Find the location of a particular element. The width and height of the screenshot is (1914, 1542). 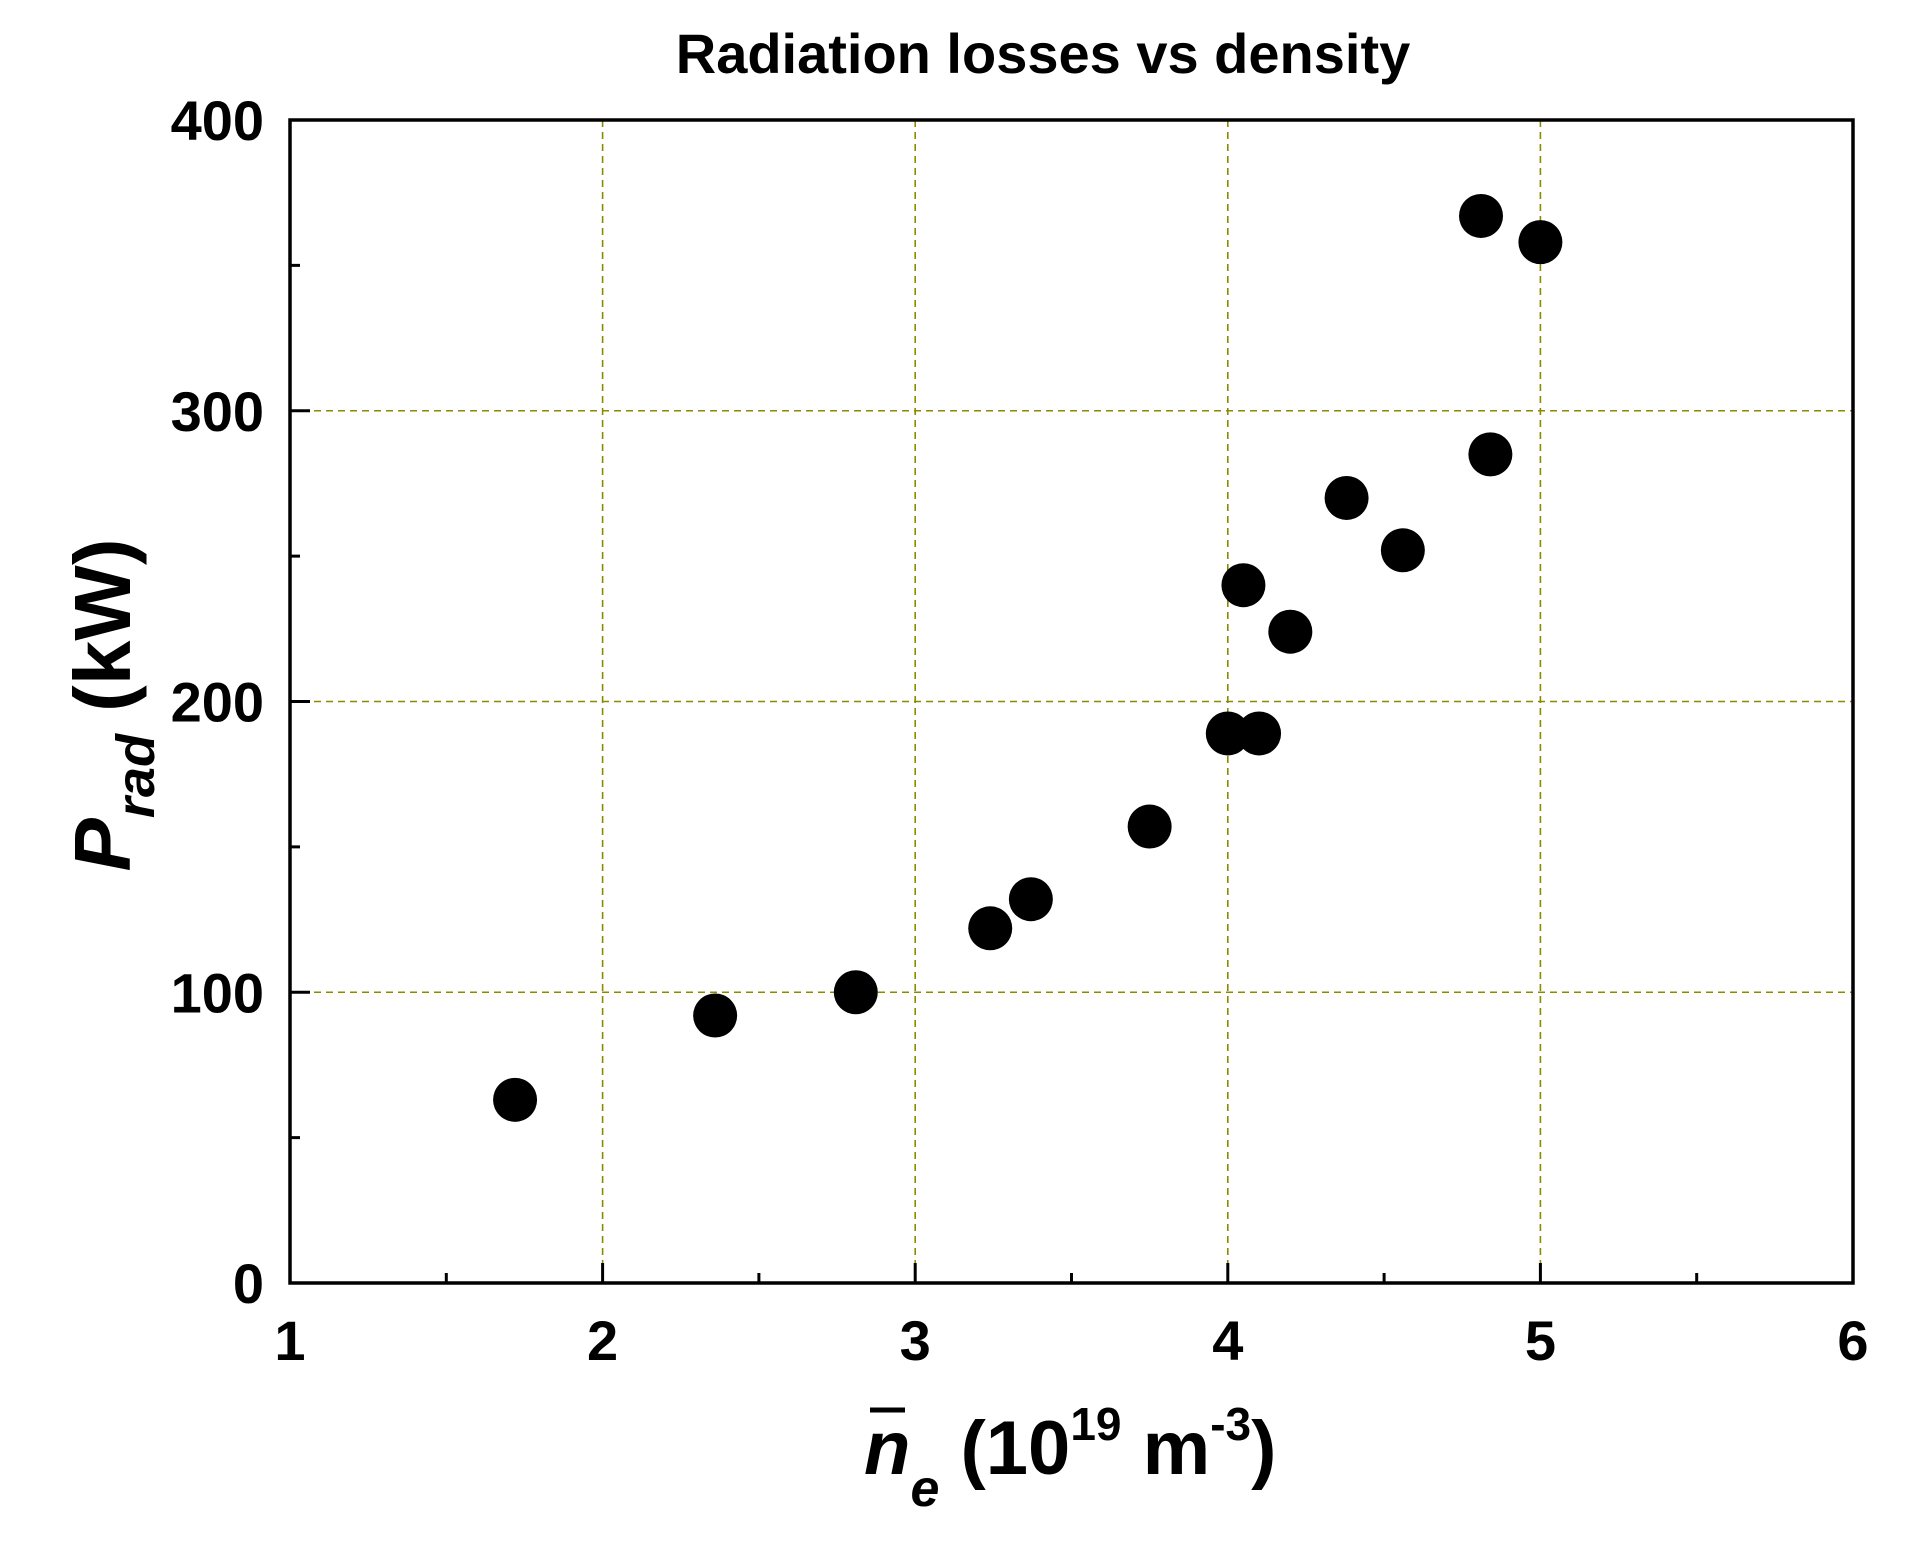

x-tick-label: 1 is located at coordinates (289, 1340).